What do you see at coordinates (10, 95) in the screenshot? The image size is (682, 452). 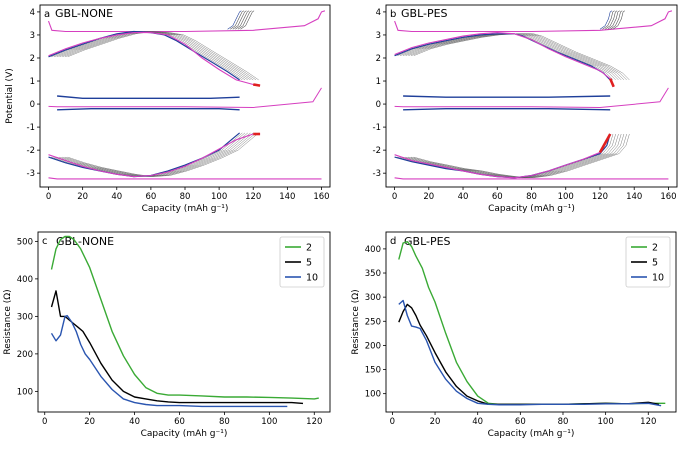 I see `y-axis-label: Potential (V)` at bounding box center [10, 95].